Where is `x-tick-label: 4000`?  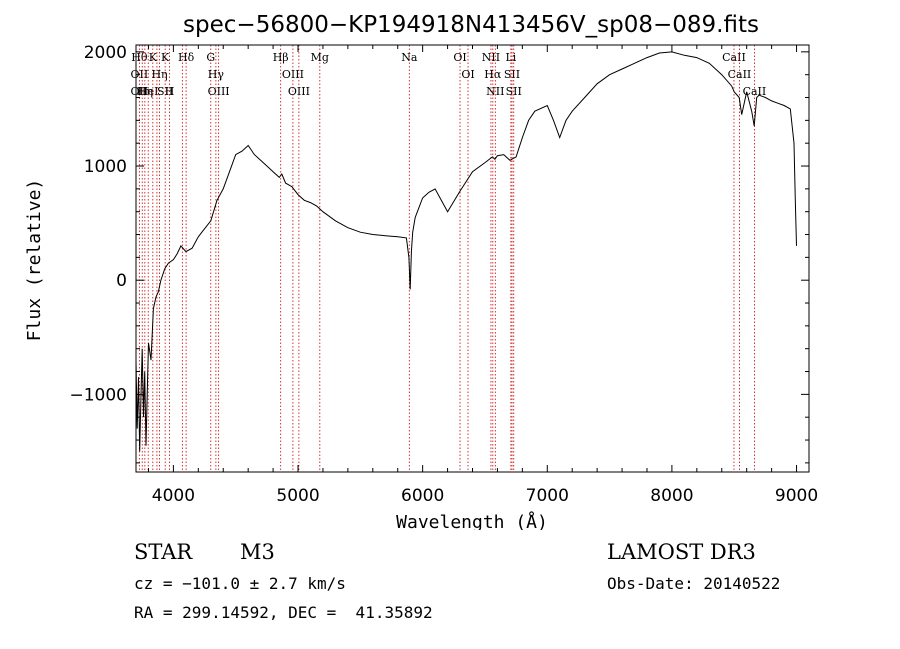
x-tick-label: 4000 is located at coordinates (173, 496).